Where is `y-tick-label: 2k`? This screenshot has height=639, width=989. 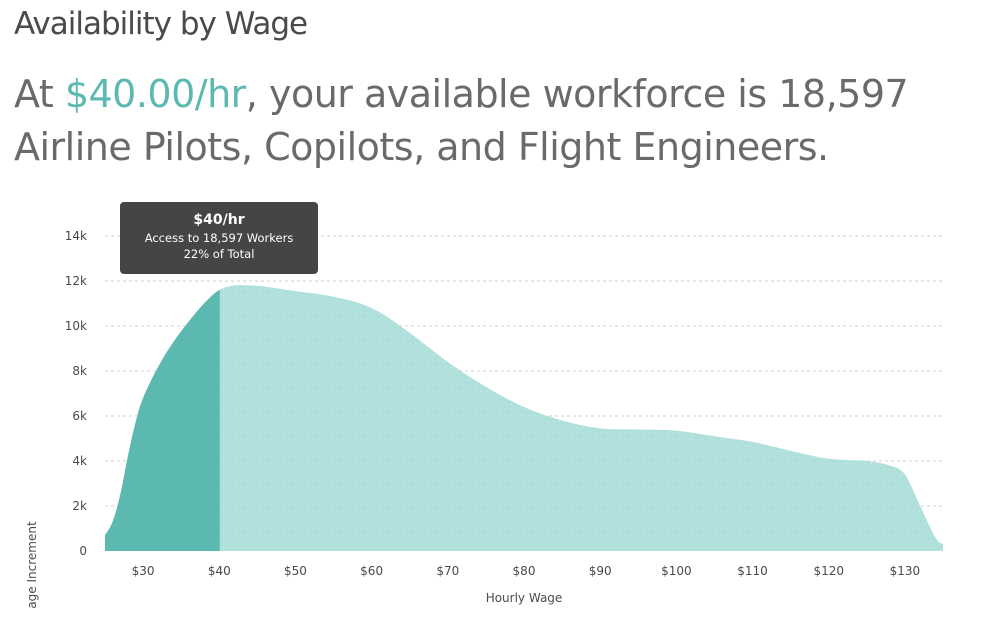
y-tick-label: 2k is located at coordinates (79, 506).